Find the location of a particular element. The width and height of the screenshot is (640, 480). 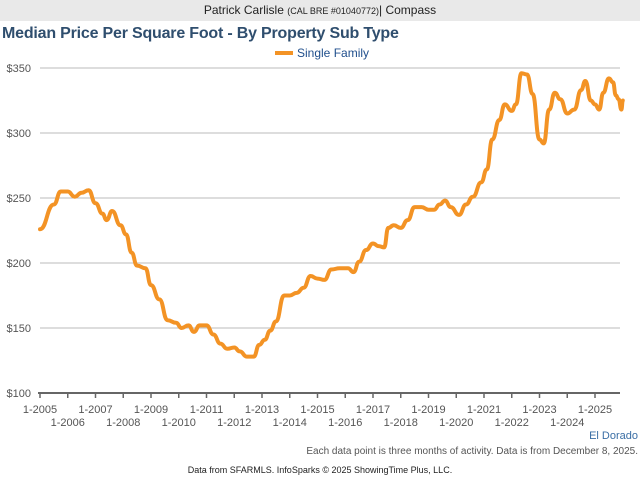

x-tick-label: 1-2024 is located at coordinates (567, 423).